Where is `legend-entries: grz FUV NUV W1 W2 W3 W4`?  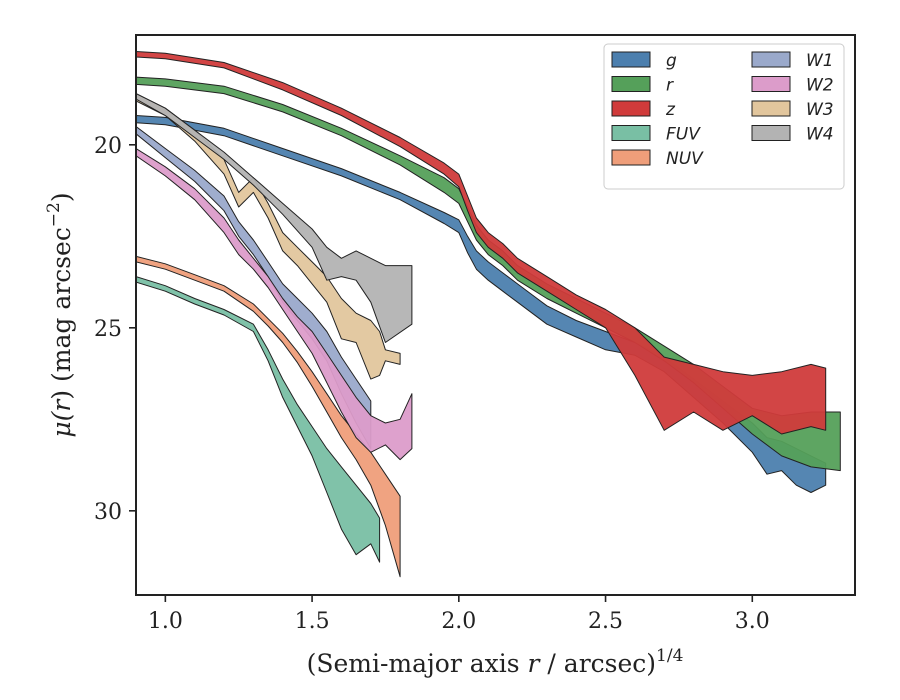 legend-entries: grz FUV NUV W1 W2 W3 W4 is located at coordinates (722, 110).